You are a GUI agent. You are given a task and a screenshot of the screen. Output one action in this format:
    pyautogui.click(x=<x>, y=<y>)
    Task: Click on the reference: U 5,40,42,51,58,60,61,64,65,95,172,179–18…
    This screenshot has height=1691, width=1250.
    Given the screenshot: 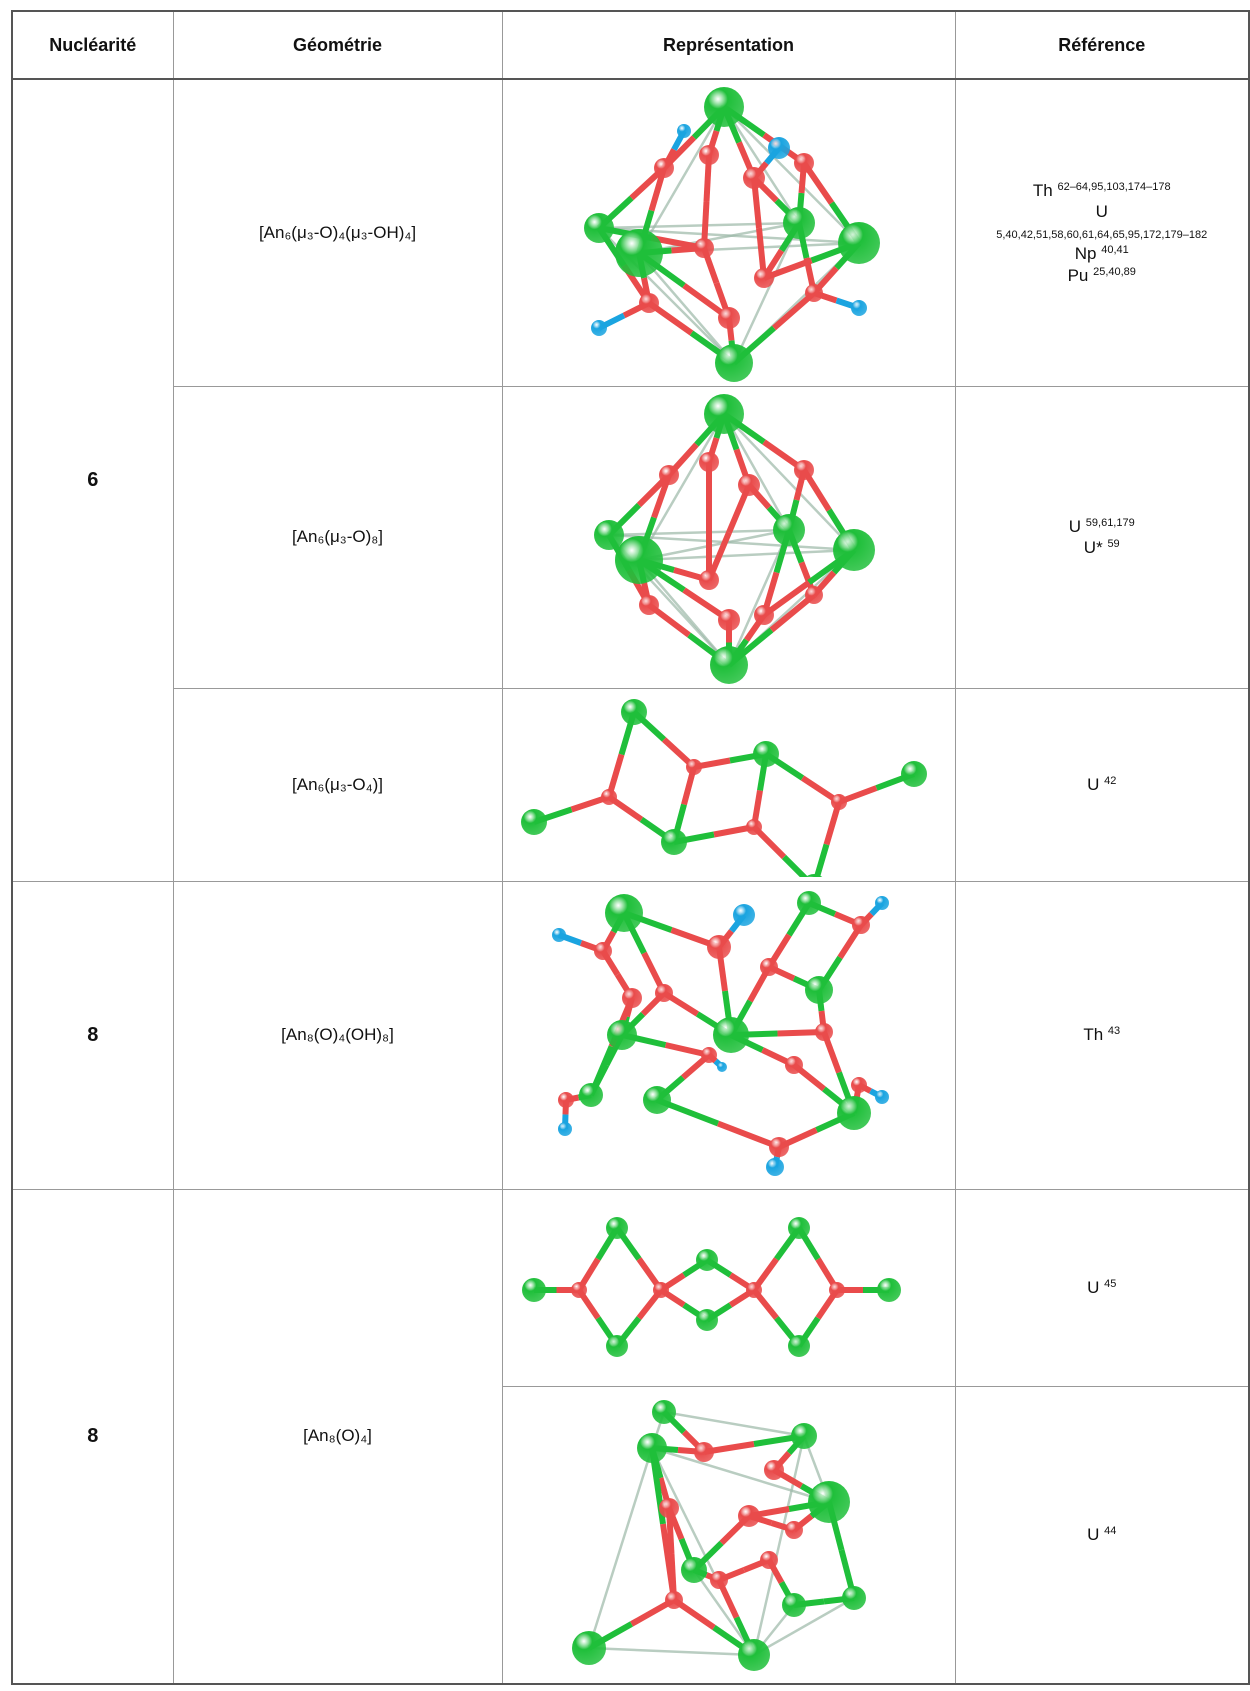 What is the action you would take?
    pyautogui.click(x=1102, y=222)
    